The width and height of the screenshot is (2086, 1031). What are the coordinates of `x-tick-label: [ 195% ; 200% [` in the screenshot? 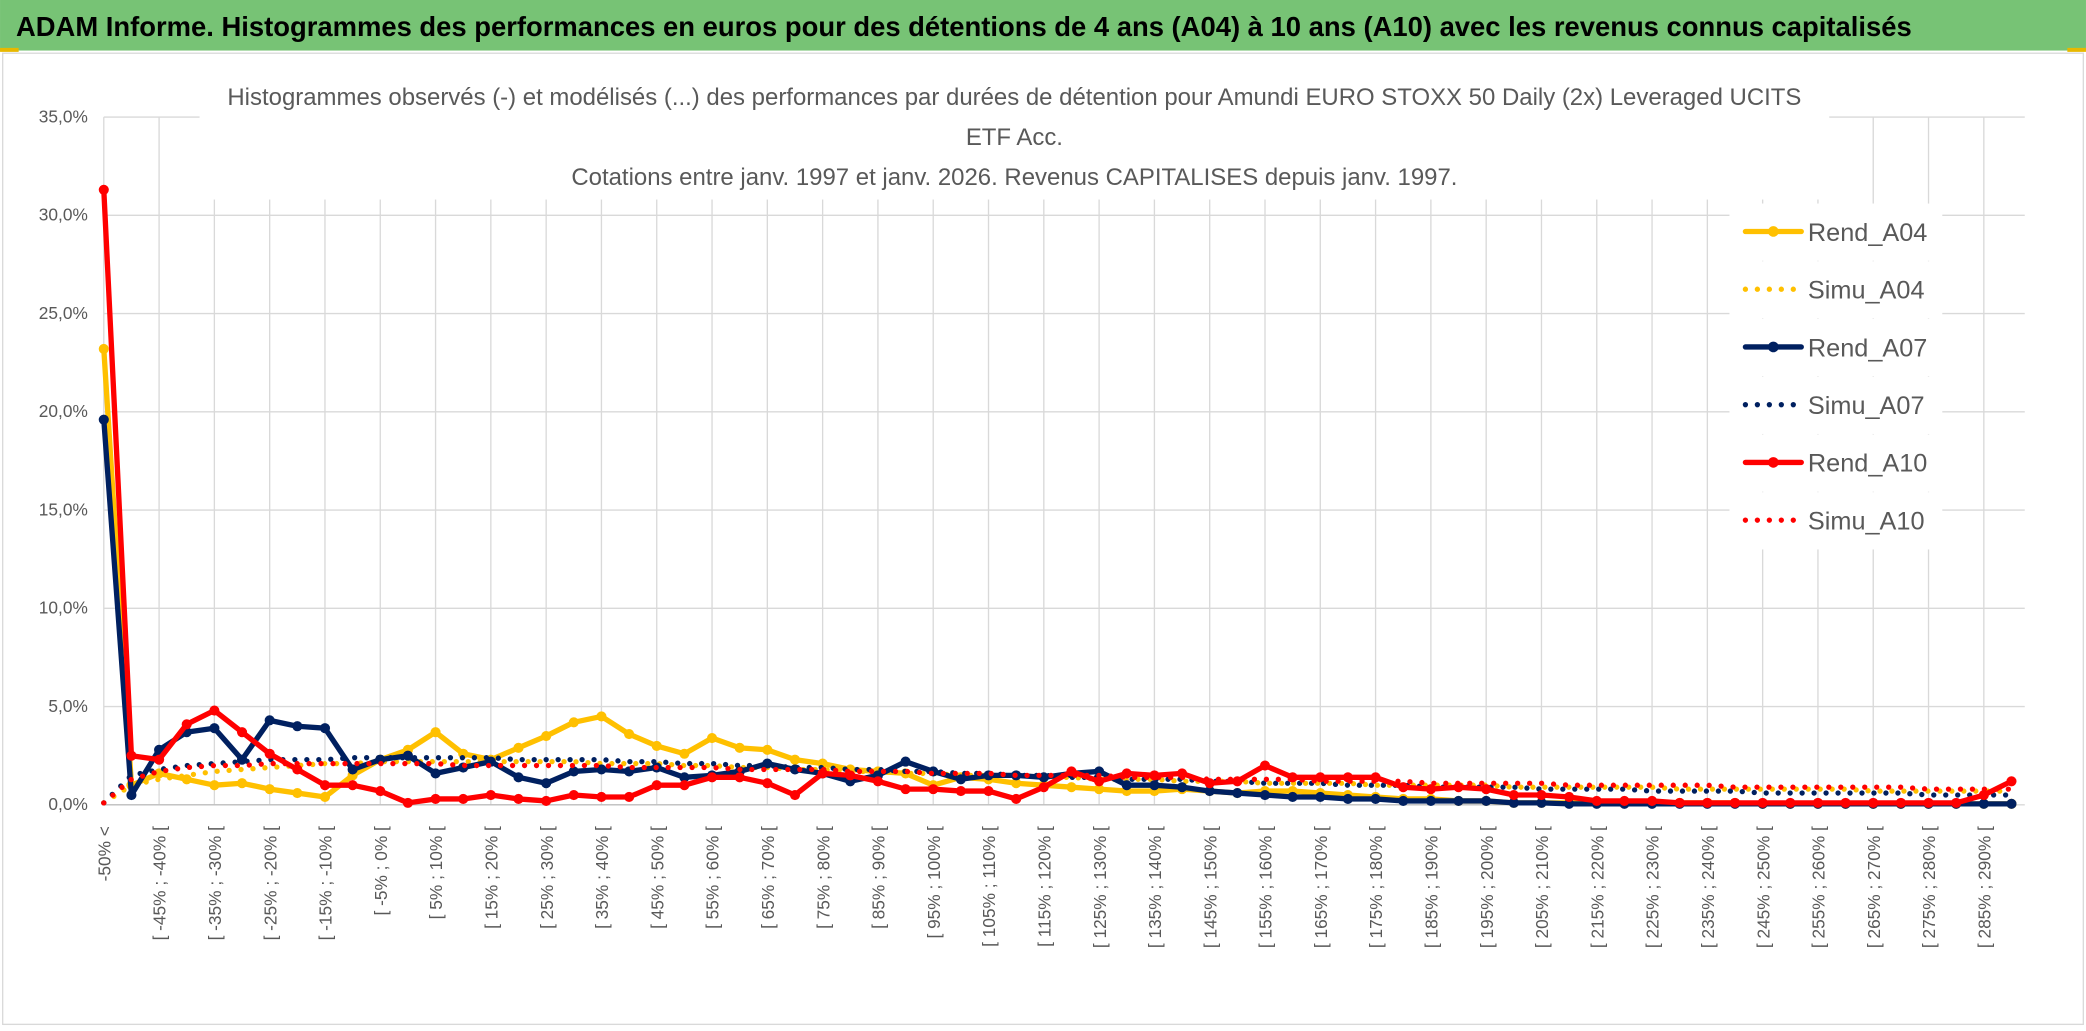 It's located at (1487, 887).